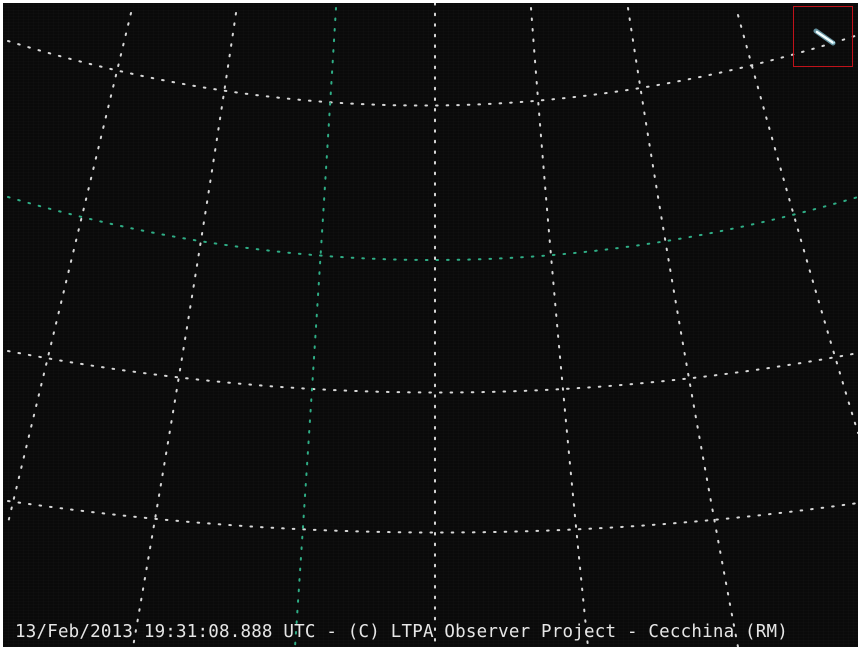 This screenshot has width=861, height=650. Describe the element at coordinates (432, 228) in the screenshot. I see `altitude-line-green` at that location.